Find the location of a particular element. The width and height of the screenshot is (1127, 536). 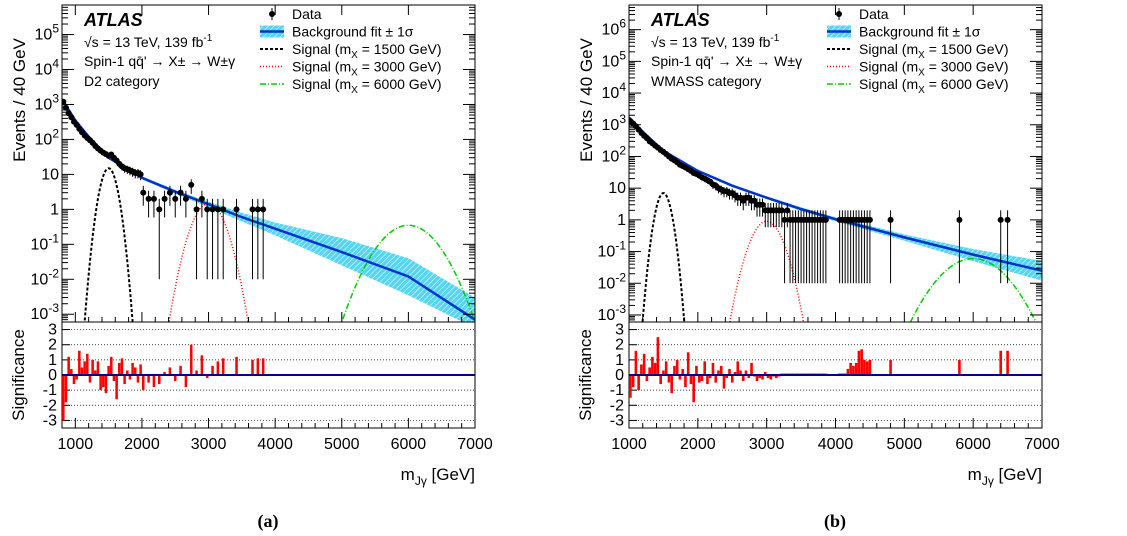

legend-data-marker is located at coordinates (272, 14).